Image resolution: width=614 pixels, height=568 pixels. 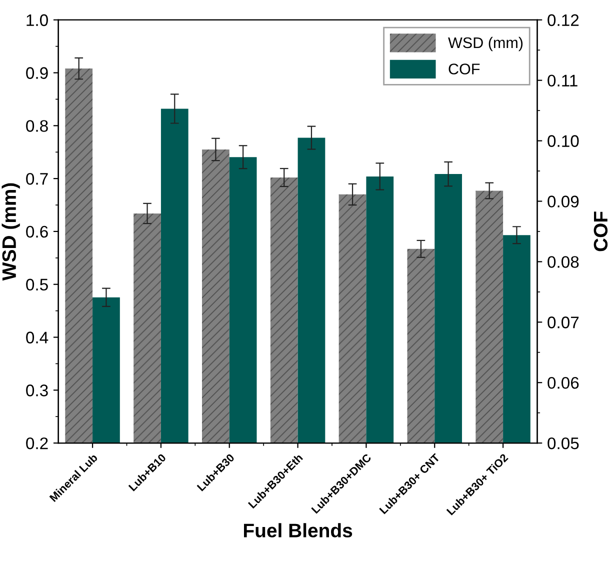 I want to click on x-axis-title: Fuel Blends, so click(x=298, y=530).